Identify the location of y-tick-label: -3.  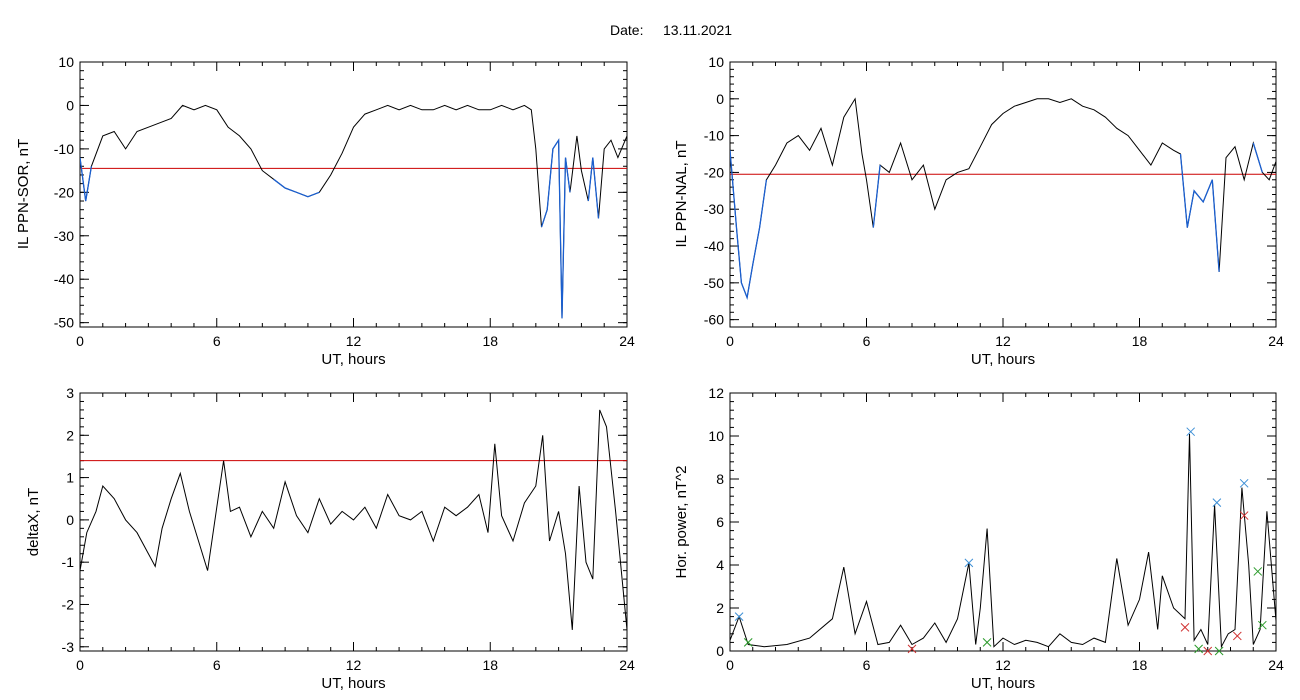
(68, 647).